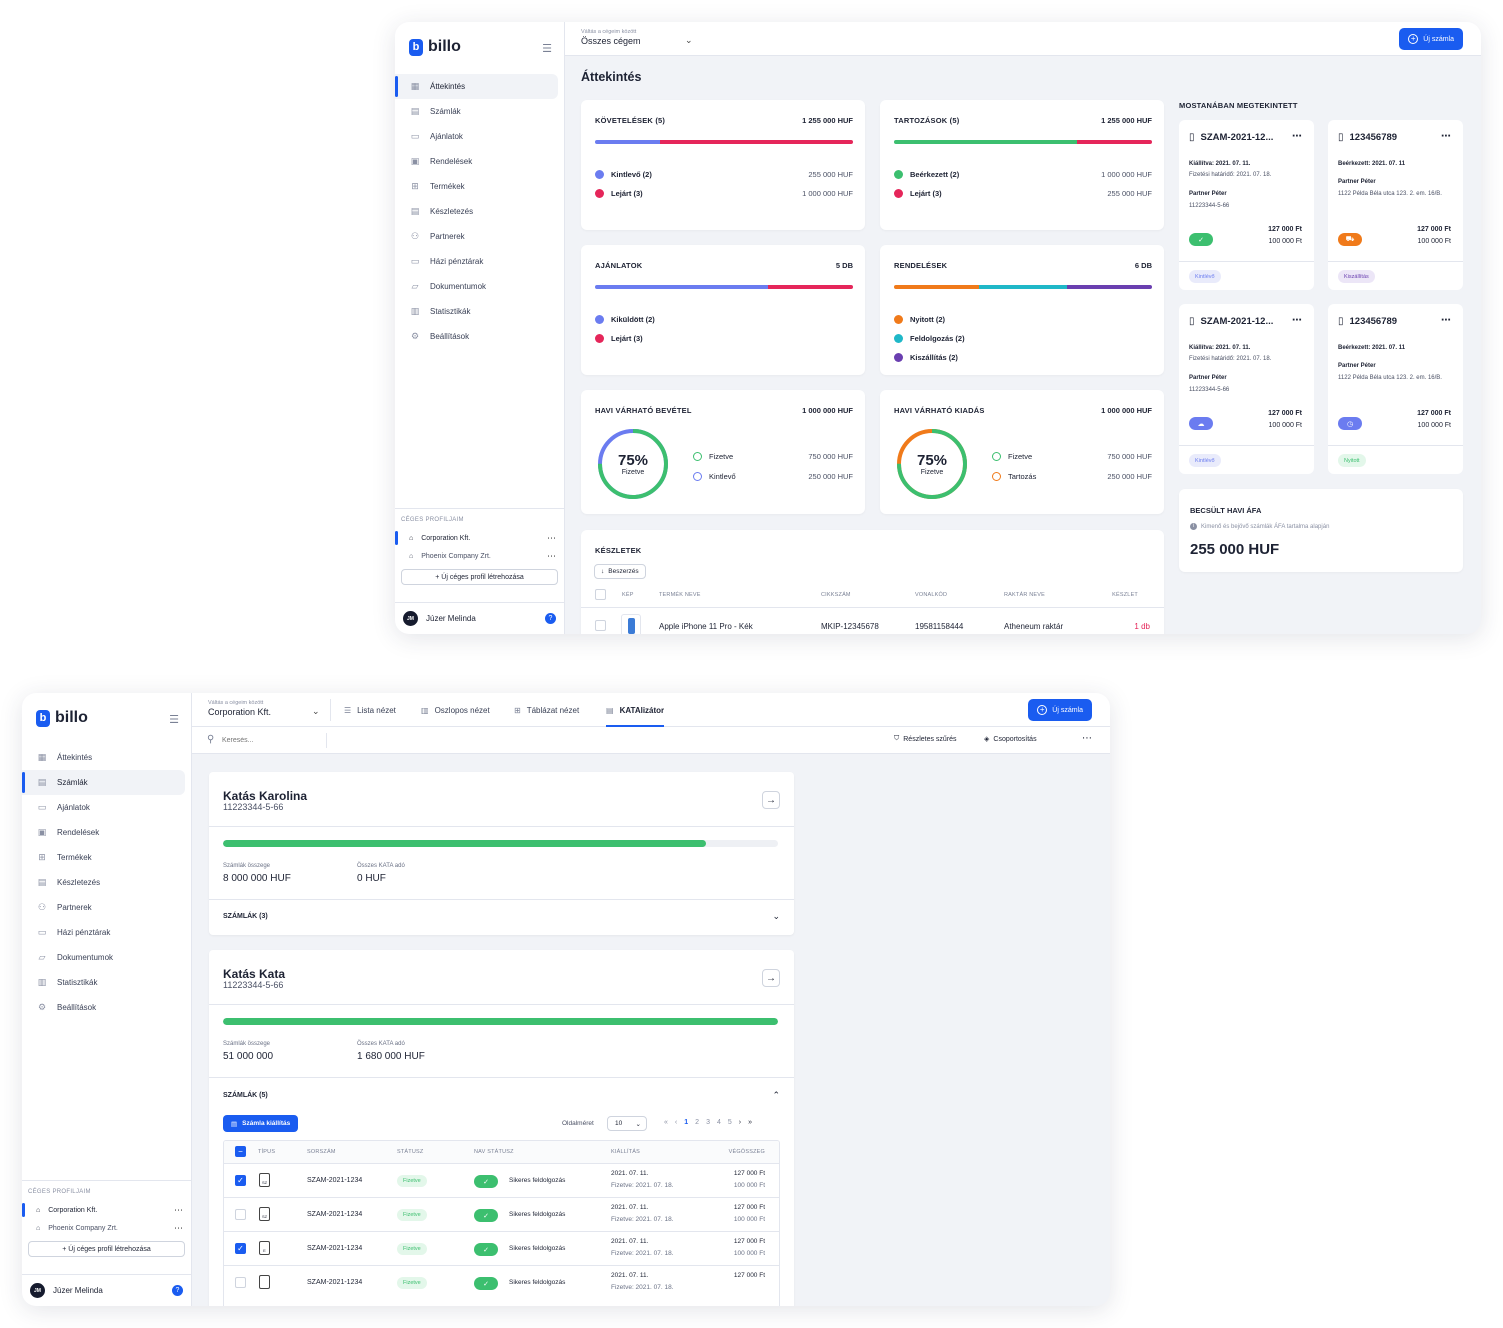 The height and width of the screenshot is (1328, 1503). Describe the element at coordinates (620, 571) in the screenshot. I see `purchase-button: ↓ Beszerzés` at that location.